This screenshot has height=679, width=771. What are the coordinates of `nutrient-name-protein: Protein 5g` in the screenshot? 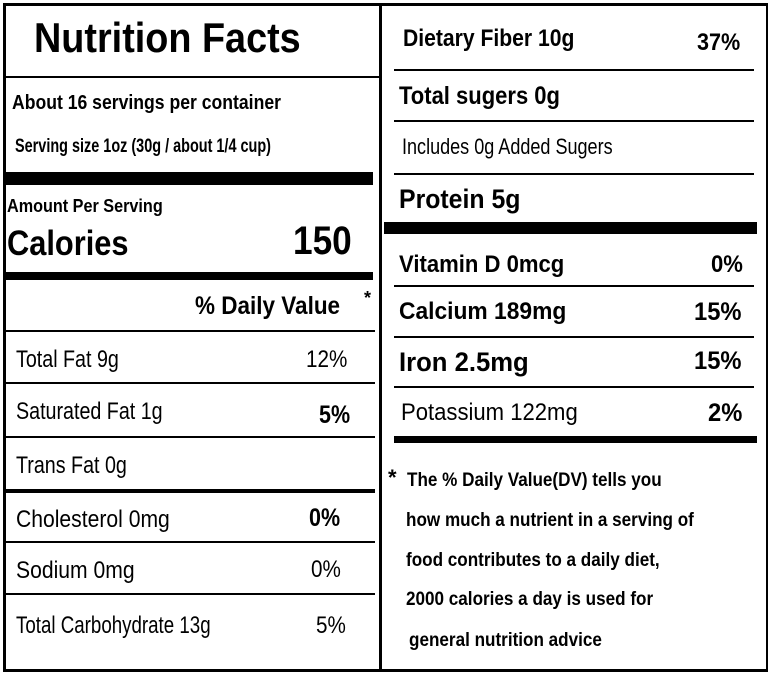 It's located at (460, 199).